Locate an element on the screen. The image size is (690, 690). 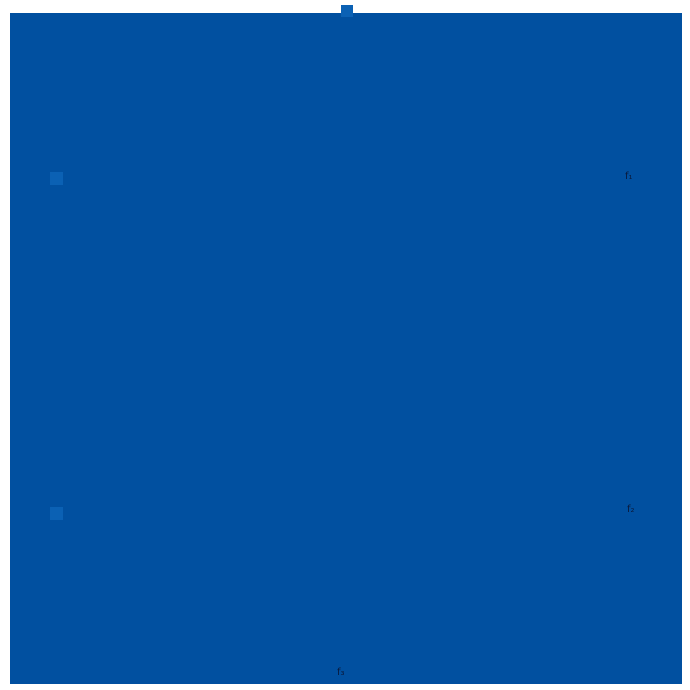
label-f2: f₂ is located at coordinates (631, 509).